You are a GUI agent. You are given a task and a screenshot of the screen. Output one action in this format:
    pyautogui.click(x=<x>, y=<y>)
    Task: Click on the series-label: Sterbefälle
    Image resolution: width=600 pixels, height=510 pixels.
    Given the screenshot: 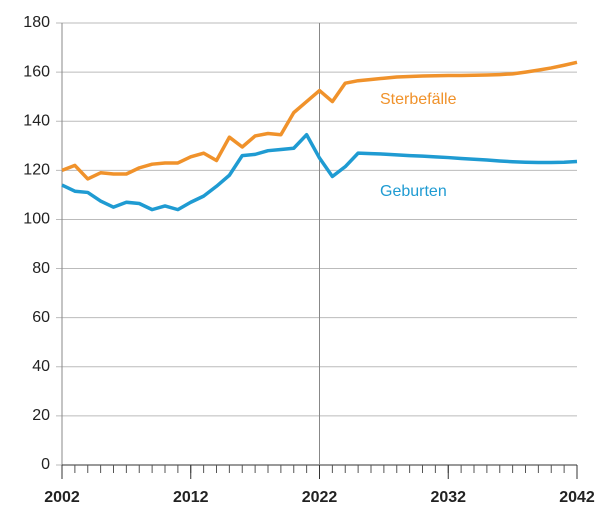 What is the action you would take?
    pyautogui.click(x=418, y=99)
    